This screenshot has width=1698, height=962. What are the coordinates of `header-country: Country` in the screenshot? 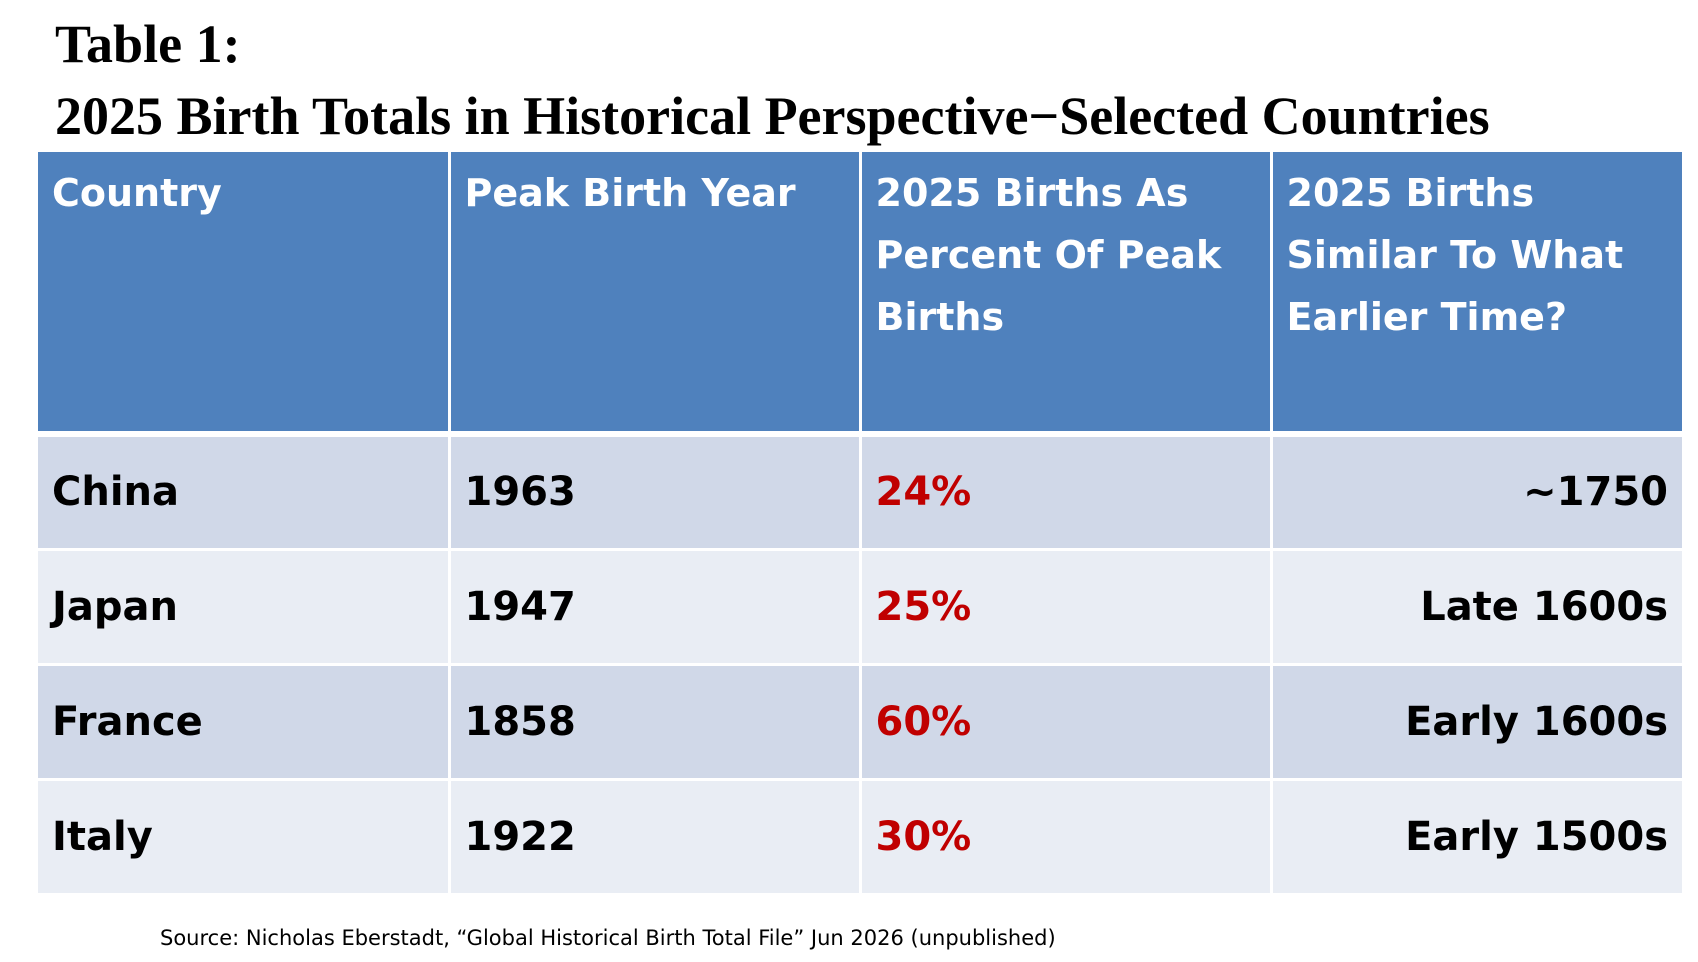 It's located at (244, 294).